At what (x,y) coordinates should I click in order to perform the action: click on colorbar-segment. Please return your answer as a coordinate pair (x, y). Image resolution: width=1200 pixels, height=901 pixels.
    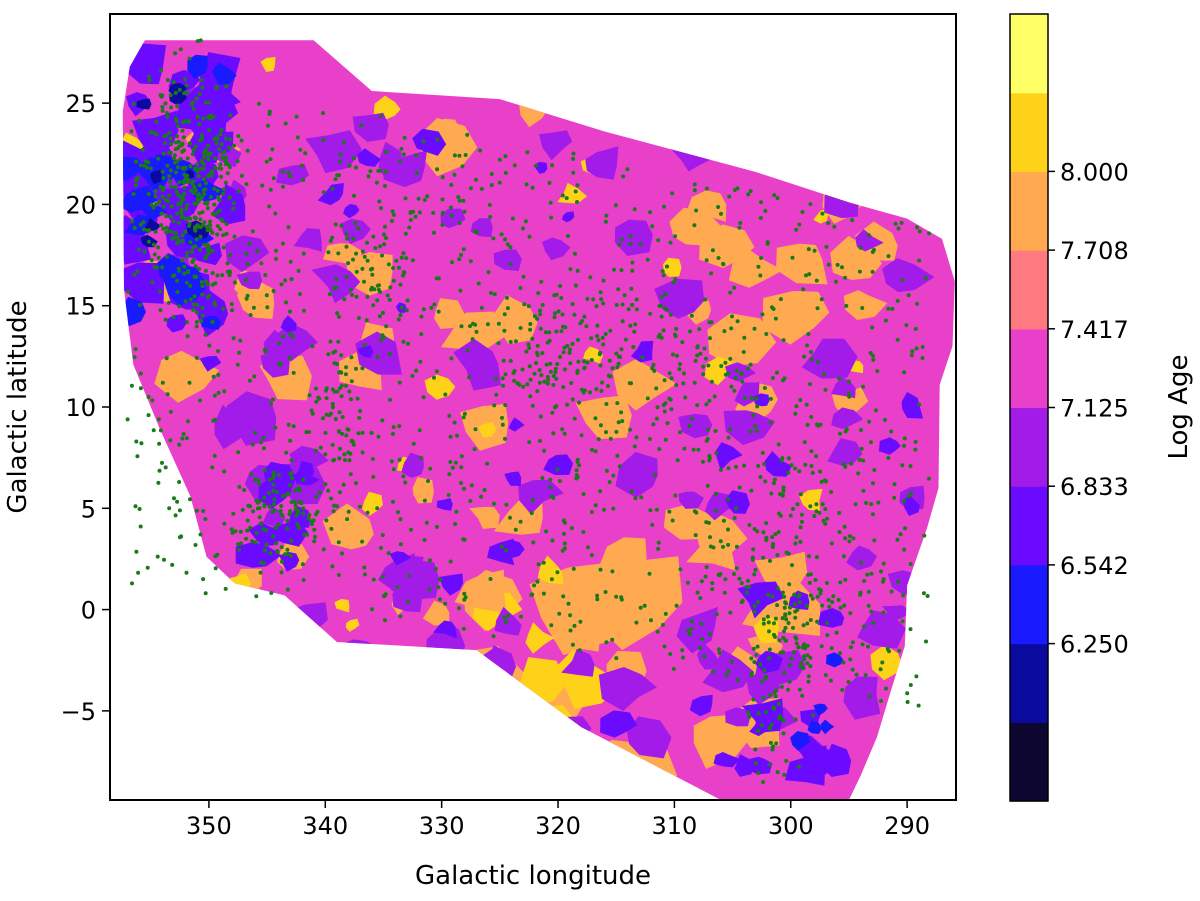
    Looking at the image, I should click on (1029, 368).